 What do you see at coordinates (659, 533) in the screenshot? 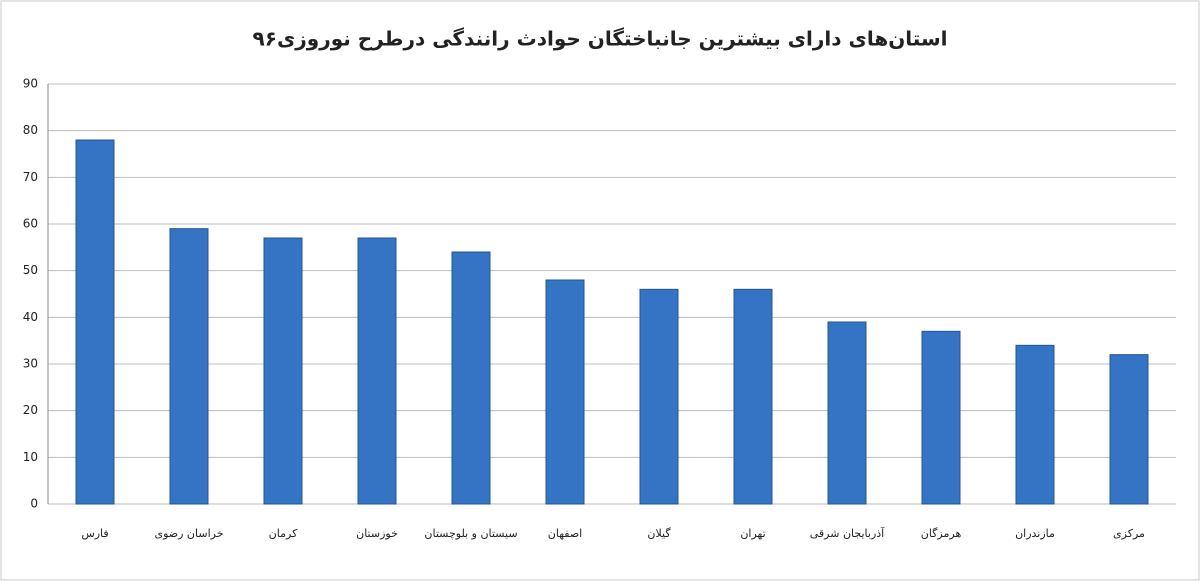
I see `x-tick-label: گیلان` at bounding box center [659, 533].